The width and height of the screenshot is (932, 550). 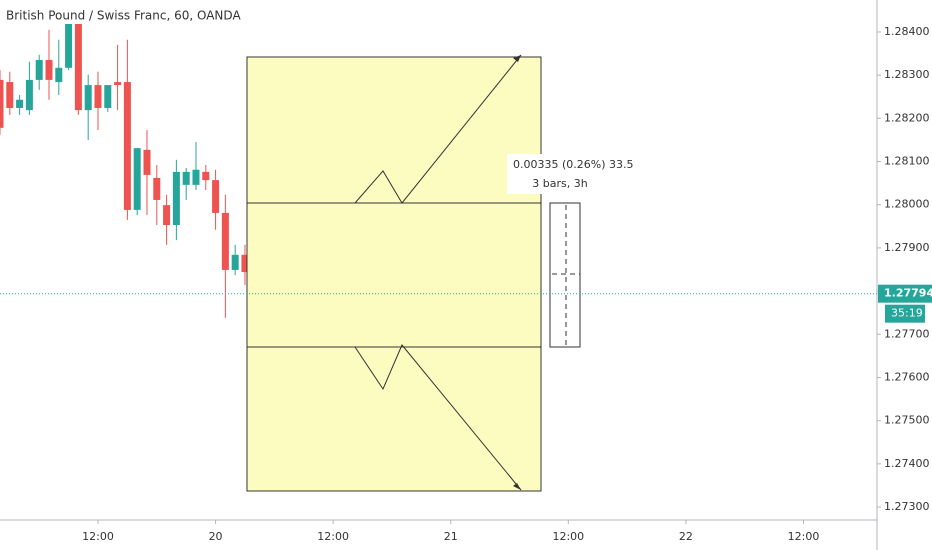 I want to click on y-tick-label: 1.28400, so click(x=907, y=31).